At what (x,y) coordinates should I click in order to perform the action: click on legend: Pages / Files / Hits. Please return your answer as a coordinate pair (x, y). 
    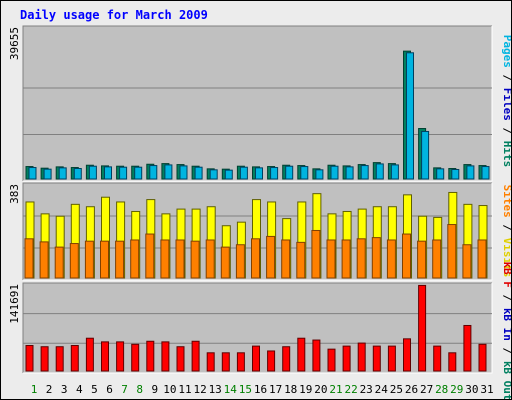
    Looking at the image, I should click on (506, 101).